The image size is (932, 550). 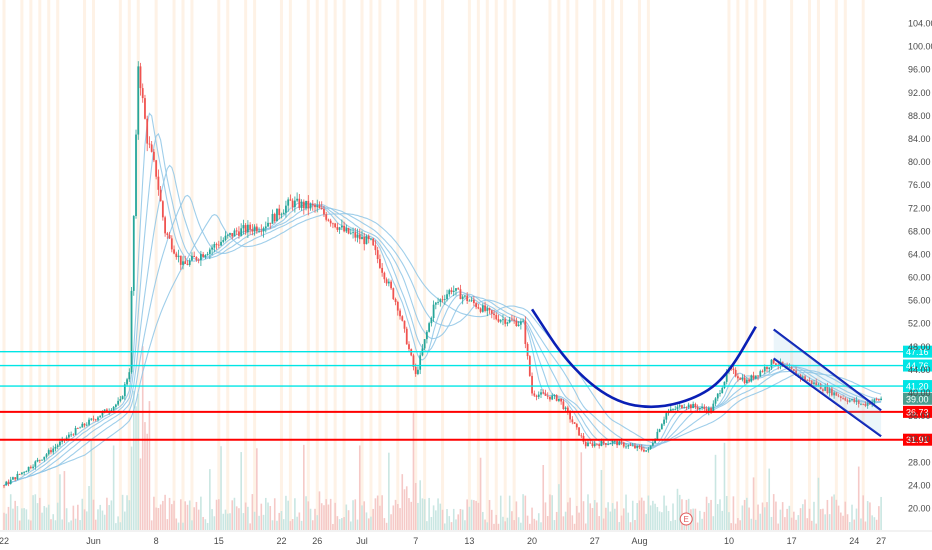 I want to click on earnings-marker: E, so click(x=686, y=519).